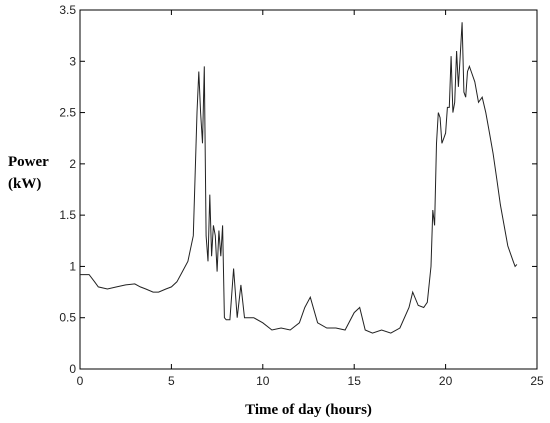  Describe the element at coordinates (24, 184) in the screenshot. I see `y-axis-label-line-2: (kW)` at that location.